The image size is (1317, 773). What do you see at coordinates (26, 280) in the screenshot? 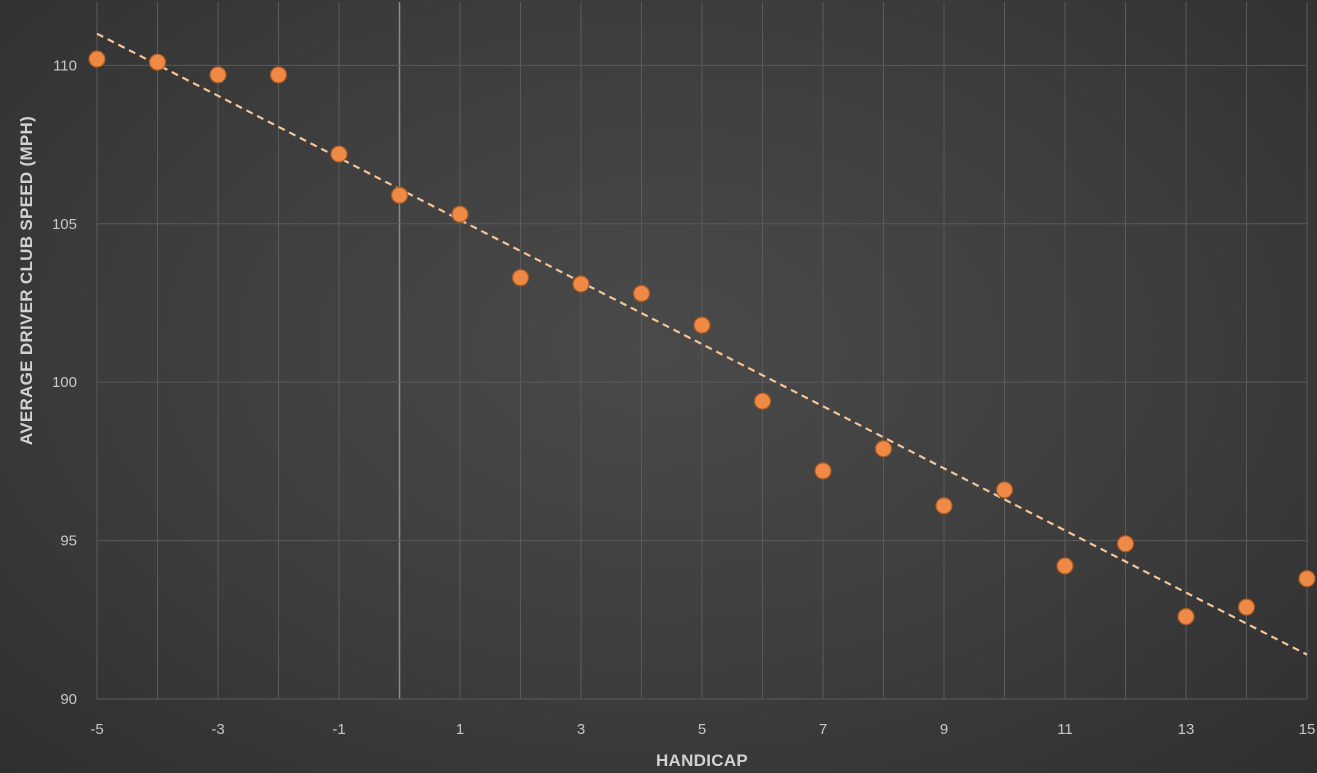
I see `y-axis-title: AVERAGE DRIVER CLUB SPEED (MPH)` at bounding box center [26, 280].